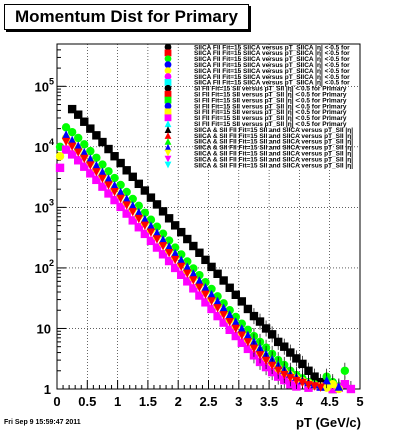  What do you see at coordinates (178, 401) in the screenshot?
I see `x-tick-label: 2` at bounding box center [178, 401].